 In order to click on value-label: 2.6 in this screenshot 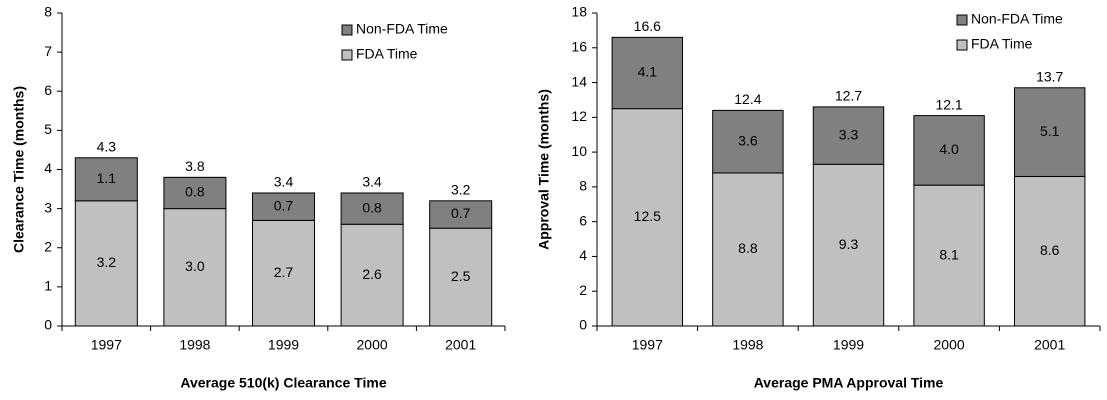, I will do `click(372, 274)`.